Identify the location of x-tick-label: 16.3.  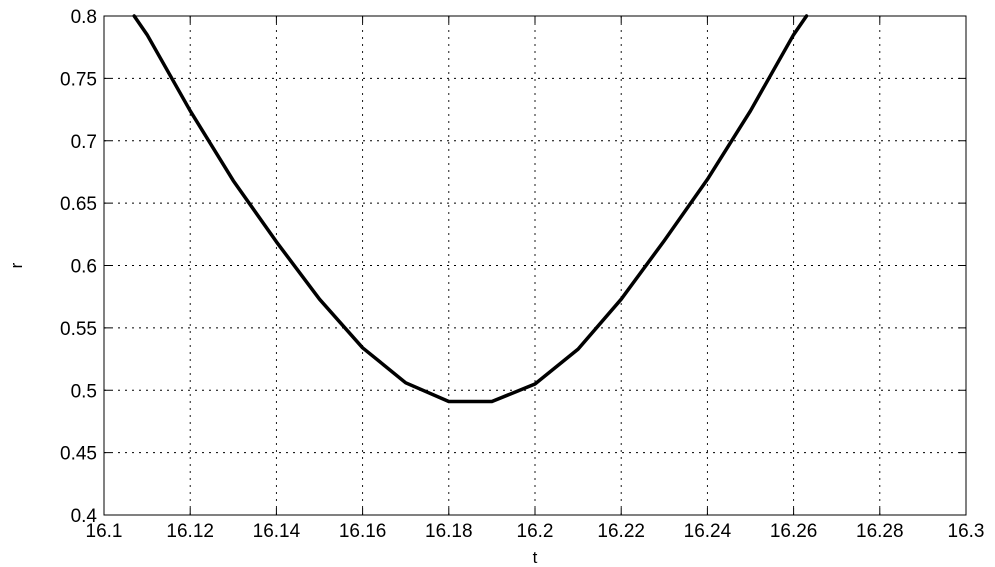
(966, 531).